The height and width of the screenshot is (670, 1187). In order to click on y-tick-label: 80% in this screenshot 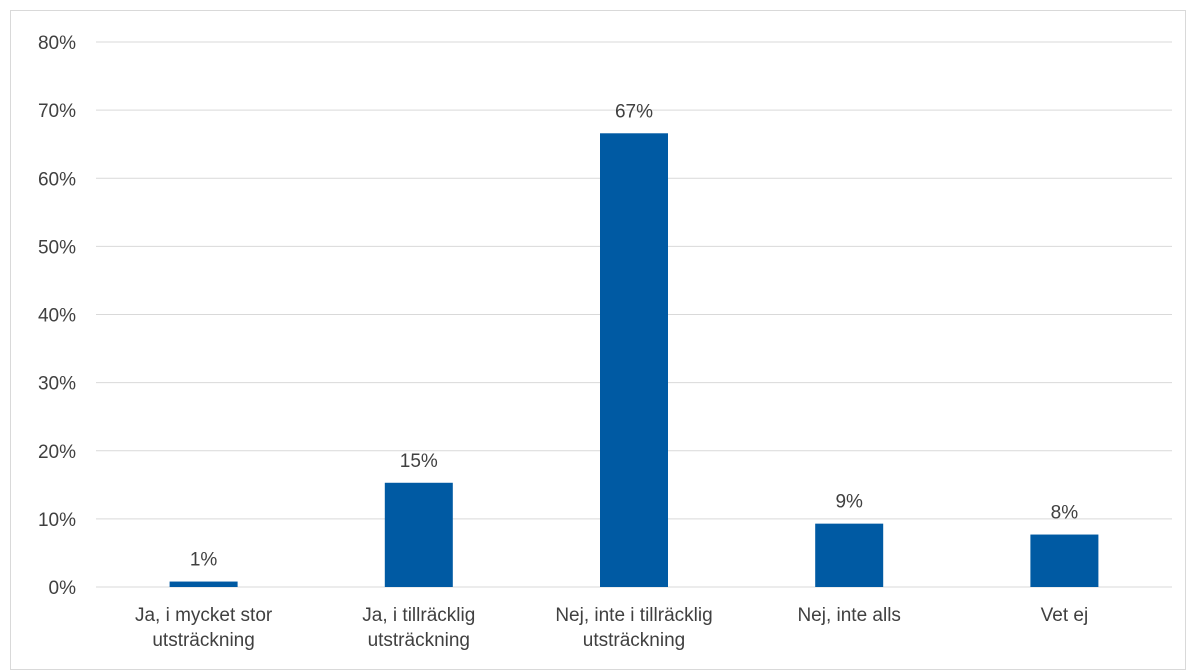, I will do `click(57, 43)`.